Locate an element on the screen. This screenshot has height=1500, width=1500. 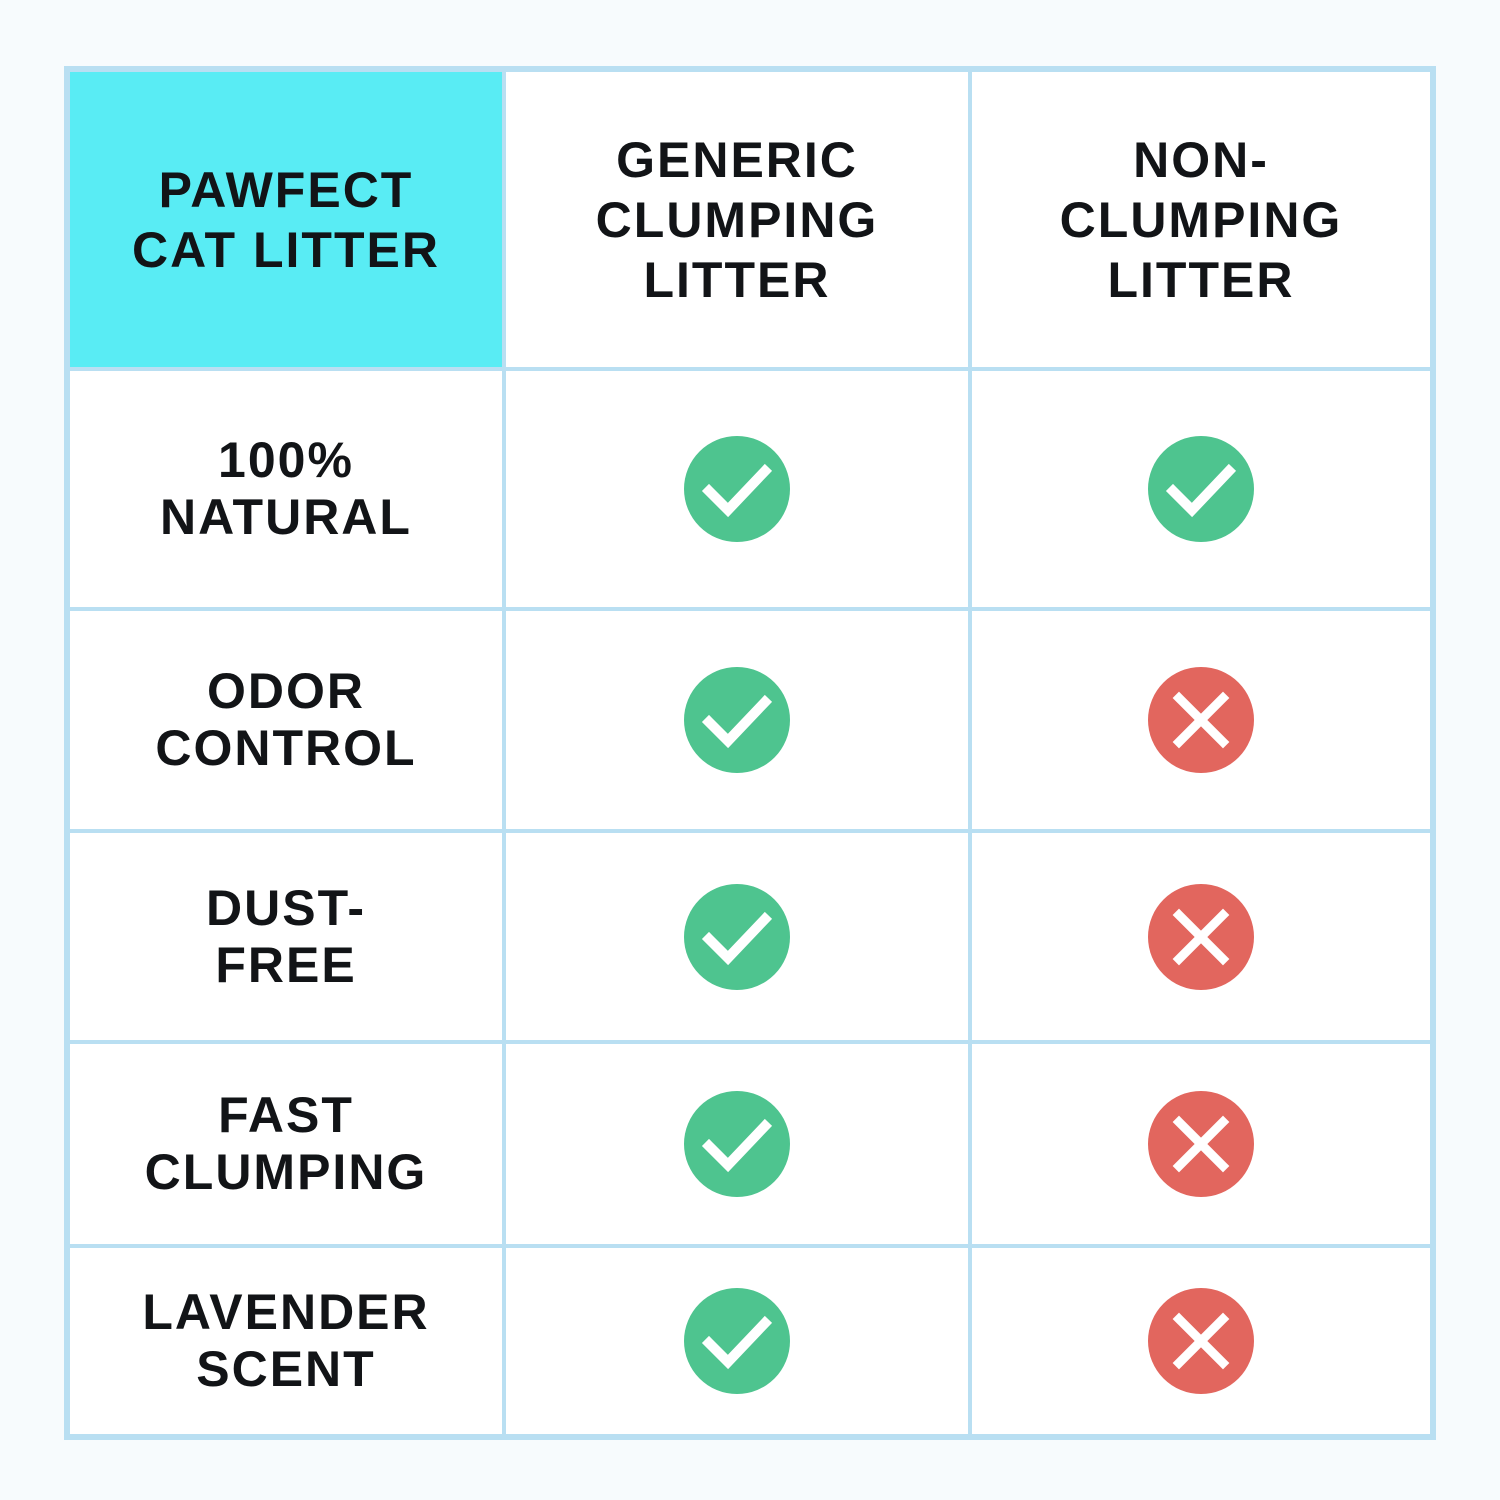
column-header: GENERIC CLUMPING LITTER is located at coordinates (737, 219).